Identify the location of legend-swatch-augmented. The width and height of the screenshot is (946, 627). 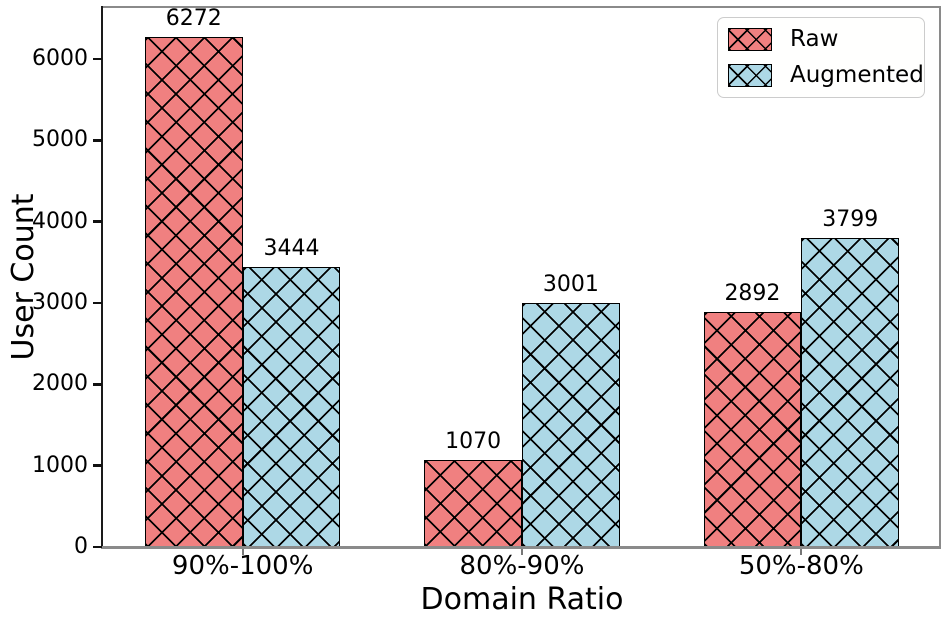
(750, 75).